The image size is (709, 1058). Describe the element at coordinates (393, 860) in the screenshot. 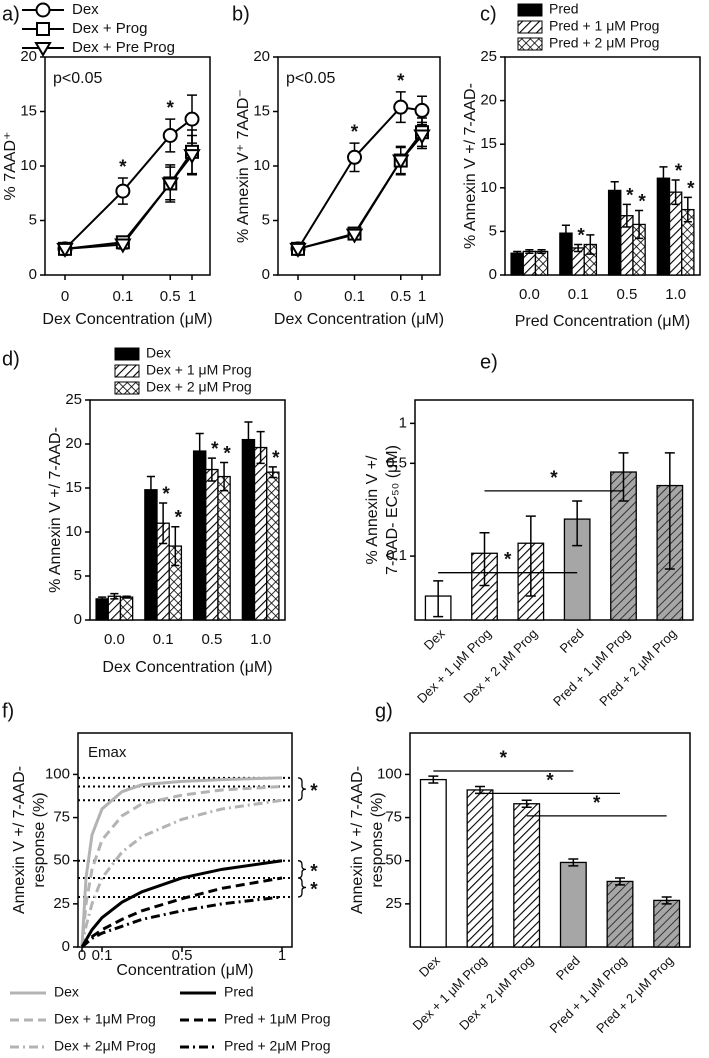

I see `y-tick-label: 50` at that location.